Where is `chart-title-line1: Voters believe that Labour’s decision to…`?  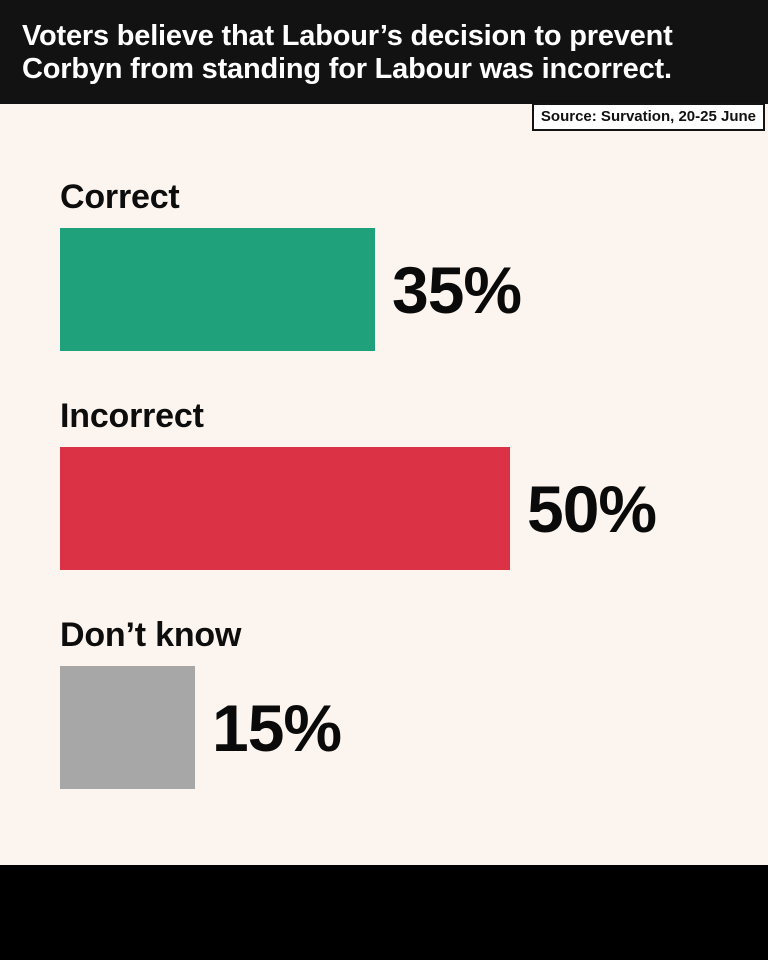 chart-title-line1: Voters believe that Labour’s decision to… is located at coordinates (347, 36).